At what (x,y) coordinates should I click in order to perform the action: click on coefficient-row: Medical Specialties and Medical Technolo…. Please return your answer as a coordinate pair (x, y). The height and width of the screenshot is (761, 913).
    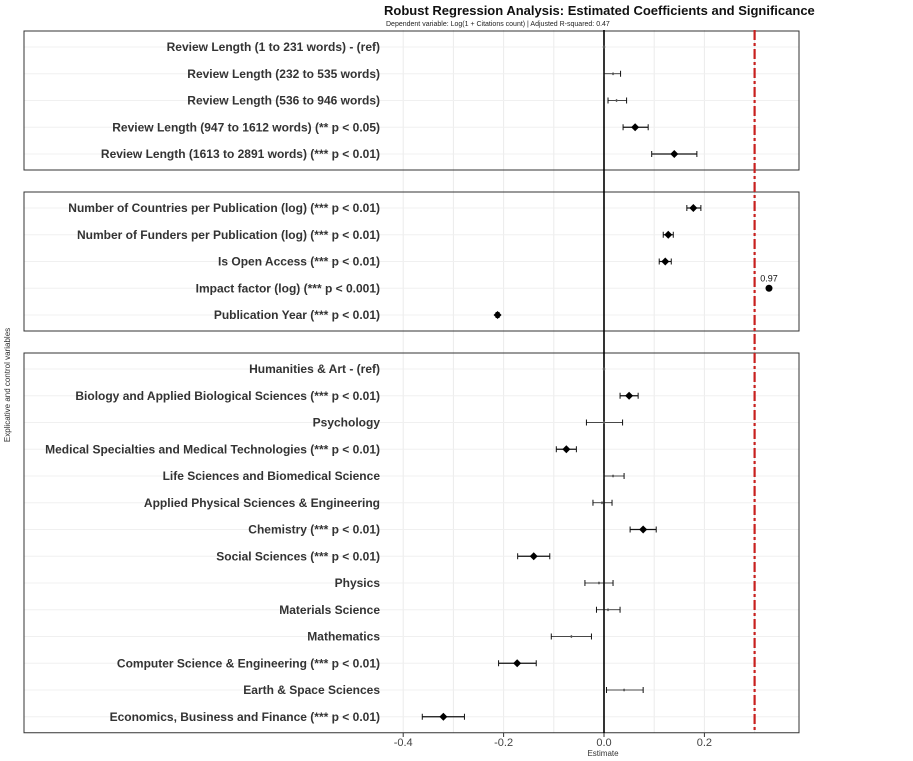
    Looking at the image, I should click on (311, 449).